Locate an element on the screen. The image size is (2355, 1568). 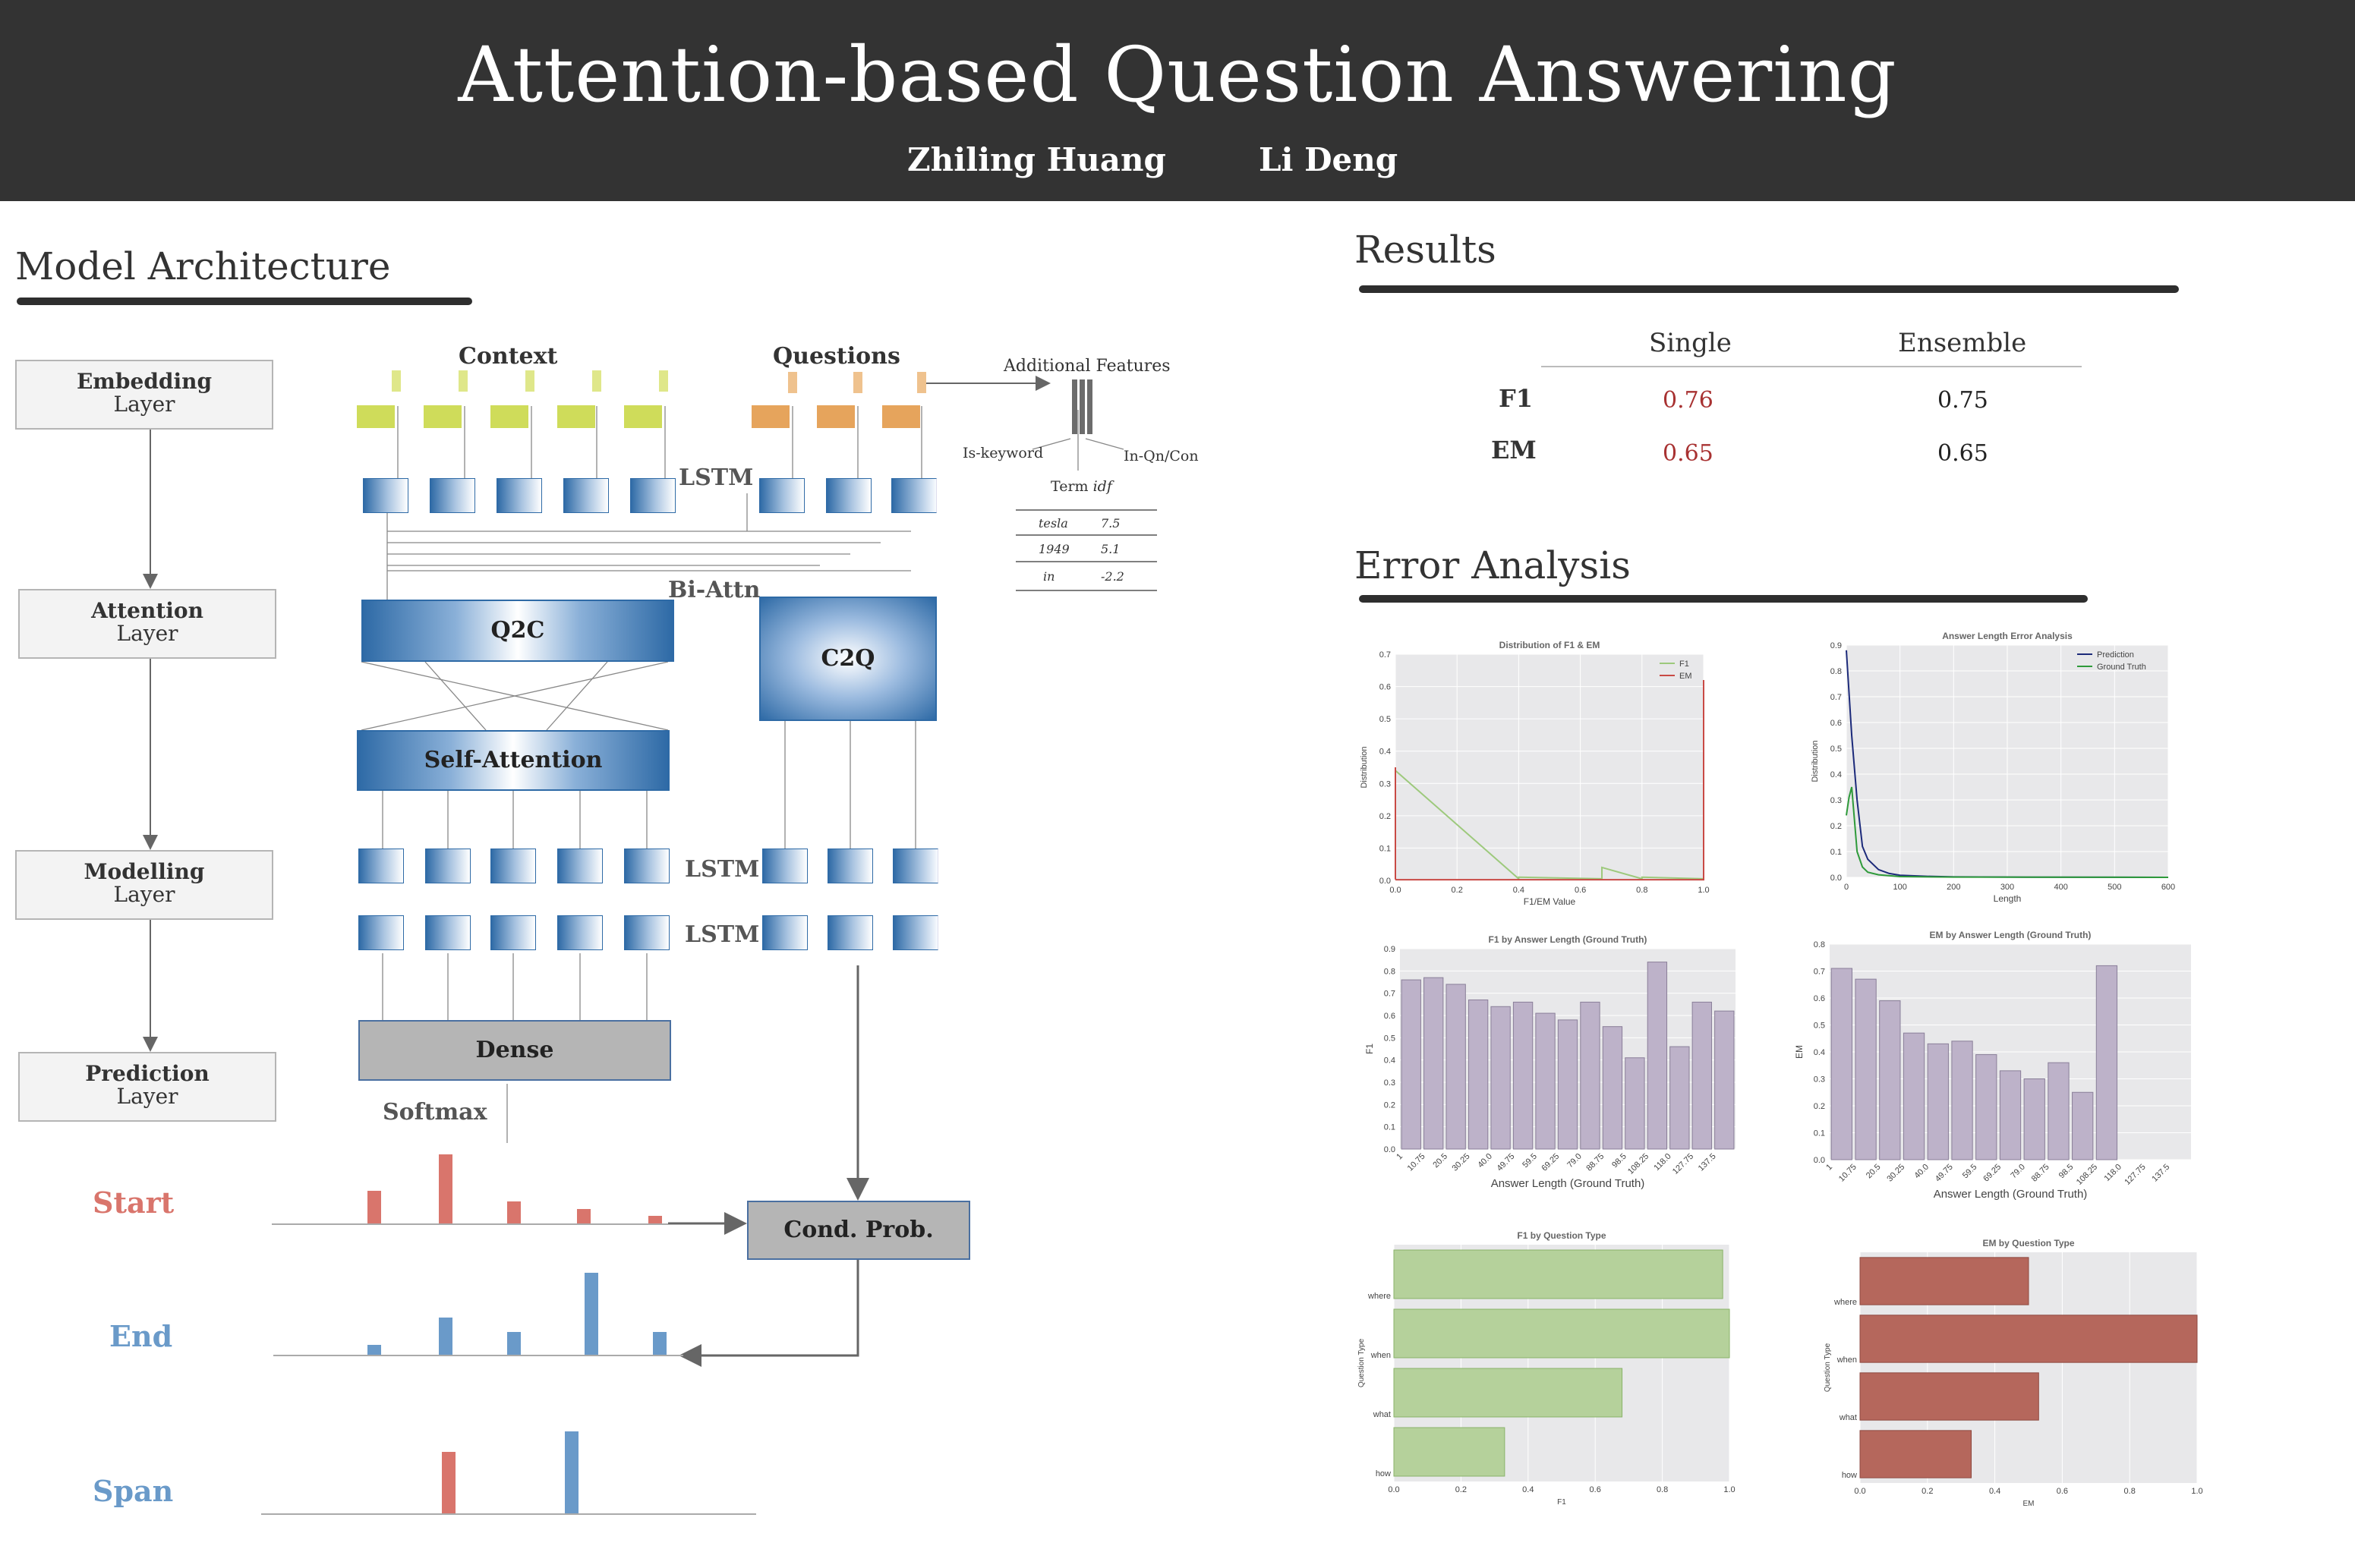
start-label: Start is located at coordinates (134, 1202).